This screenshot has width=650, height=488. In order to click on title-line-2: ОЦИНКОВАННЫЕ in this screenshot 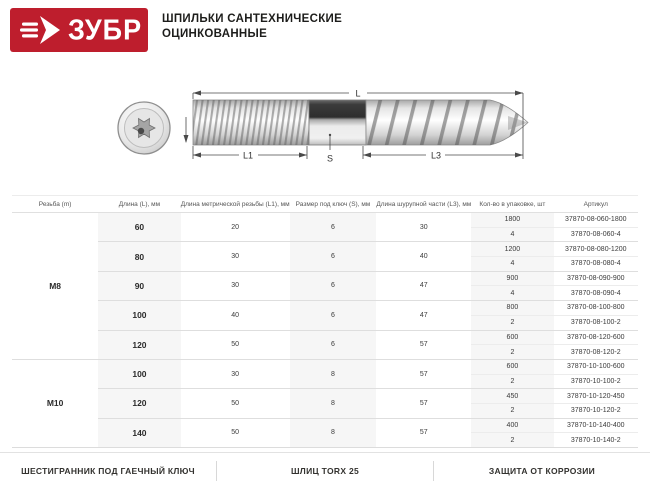, I will do `click(215, 34)`.